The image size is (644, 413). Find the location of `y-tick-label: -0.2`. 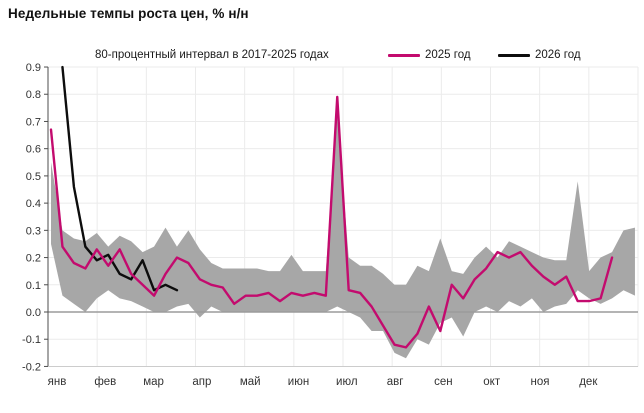

y-tick-label: -0.2 is located at coordinates (31, 367).